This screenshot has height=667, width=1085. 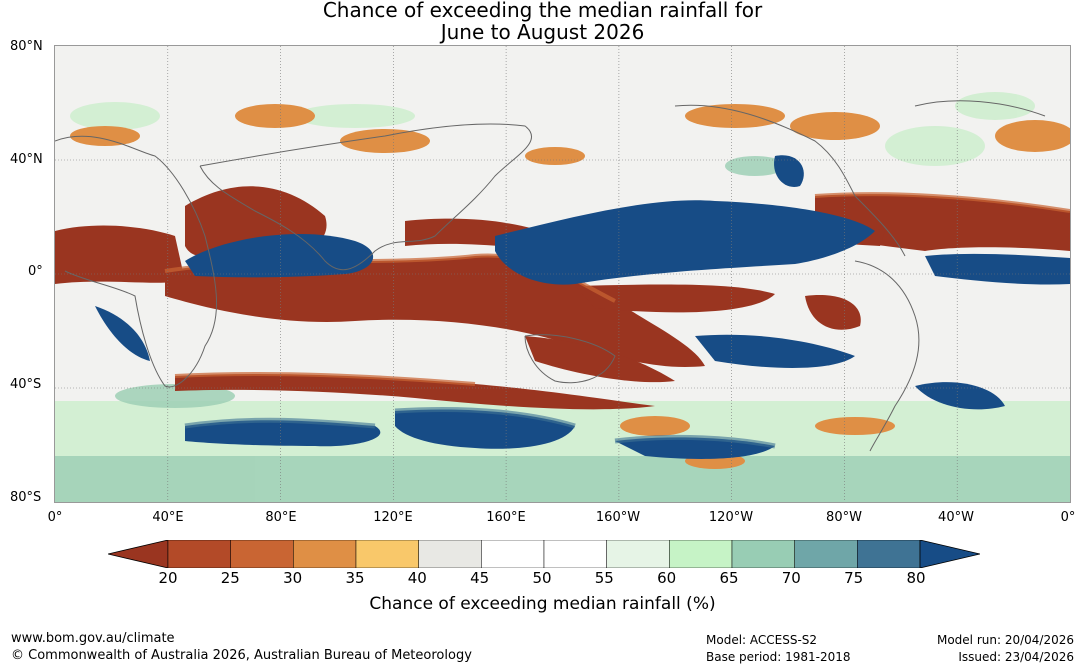 I want to click on footer-model: Model: ACCESS-S2, so click(x=762, y=640).